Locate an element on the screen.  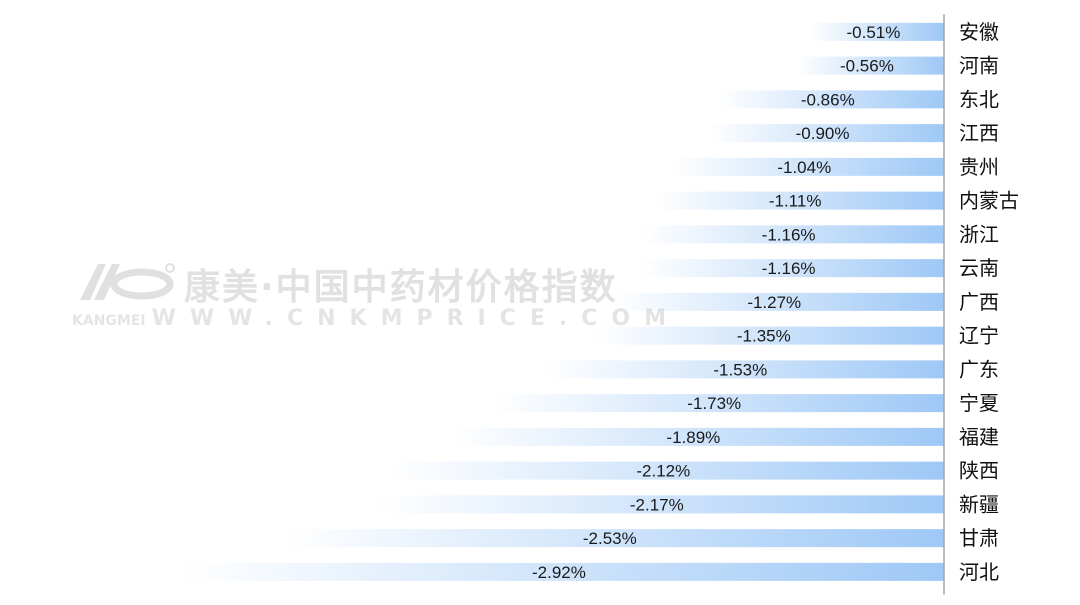
data-label: -1.53% is located at coordinates (740, 369).